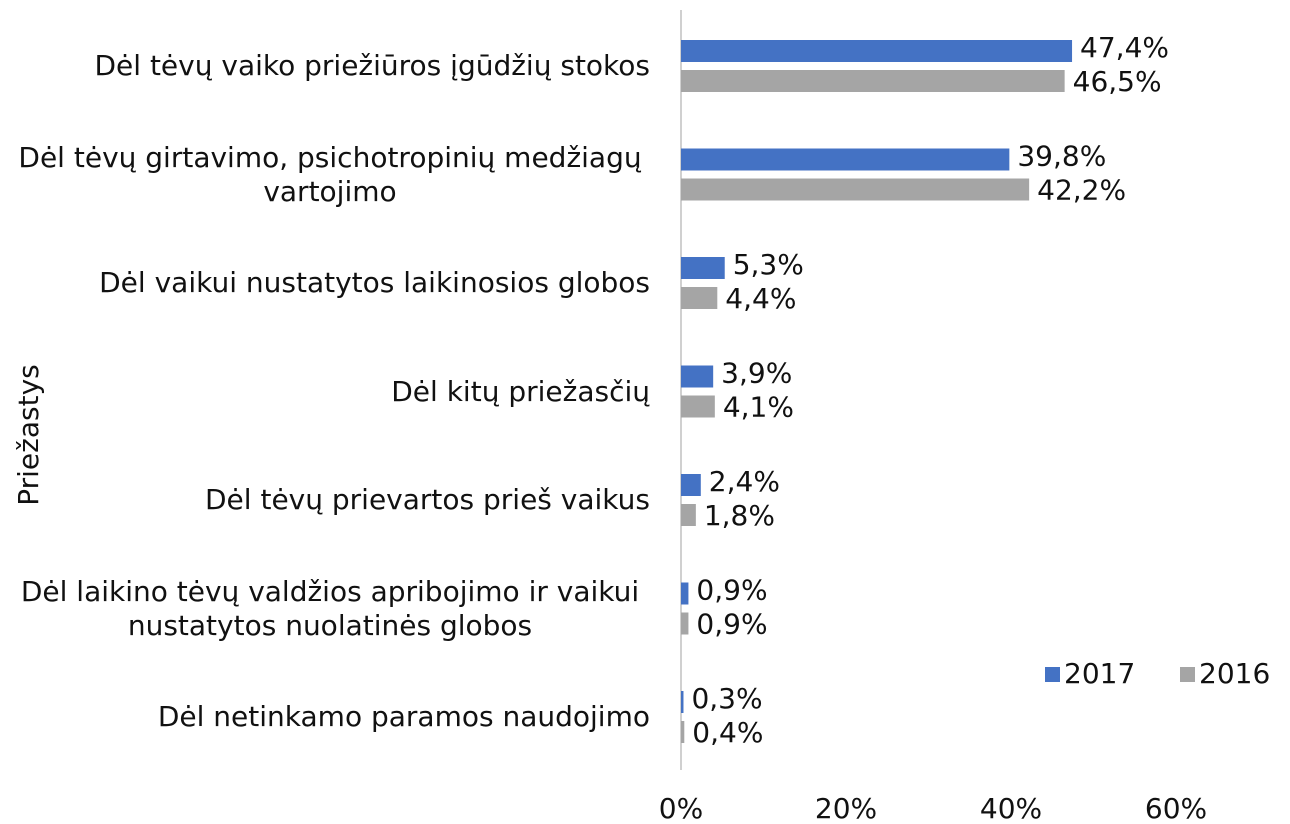 Image resolution: width=1290 pixels, height=824 pixels. I want to click on x-tick-label: 20%, so click(846, 808).